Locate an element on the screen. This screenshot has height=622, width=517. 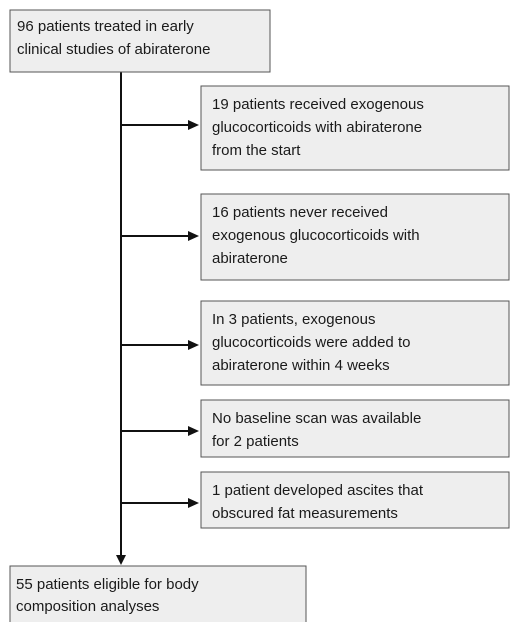
node-text: exogenous glucocorticoids with is located at coordinates (316, 235).